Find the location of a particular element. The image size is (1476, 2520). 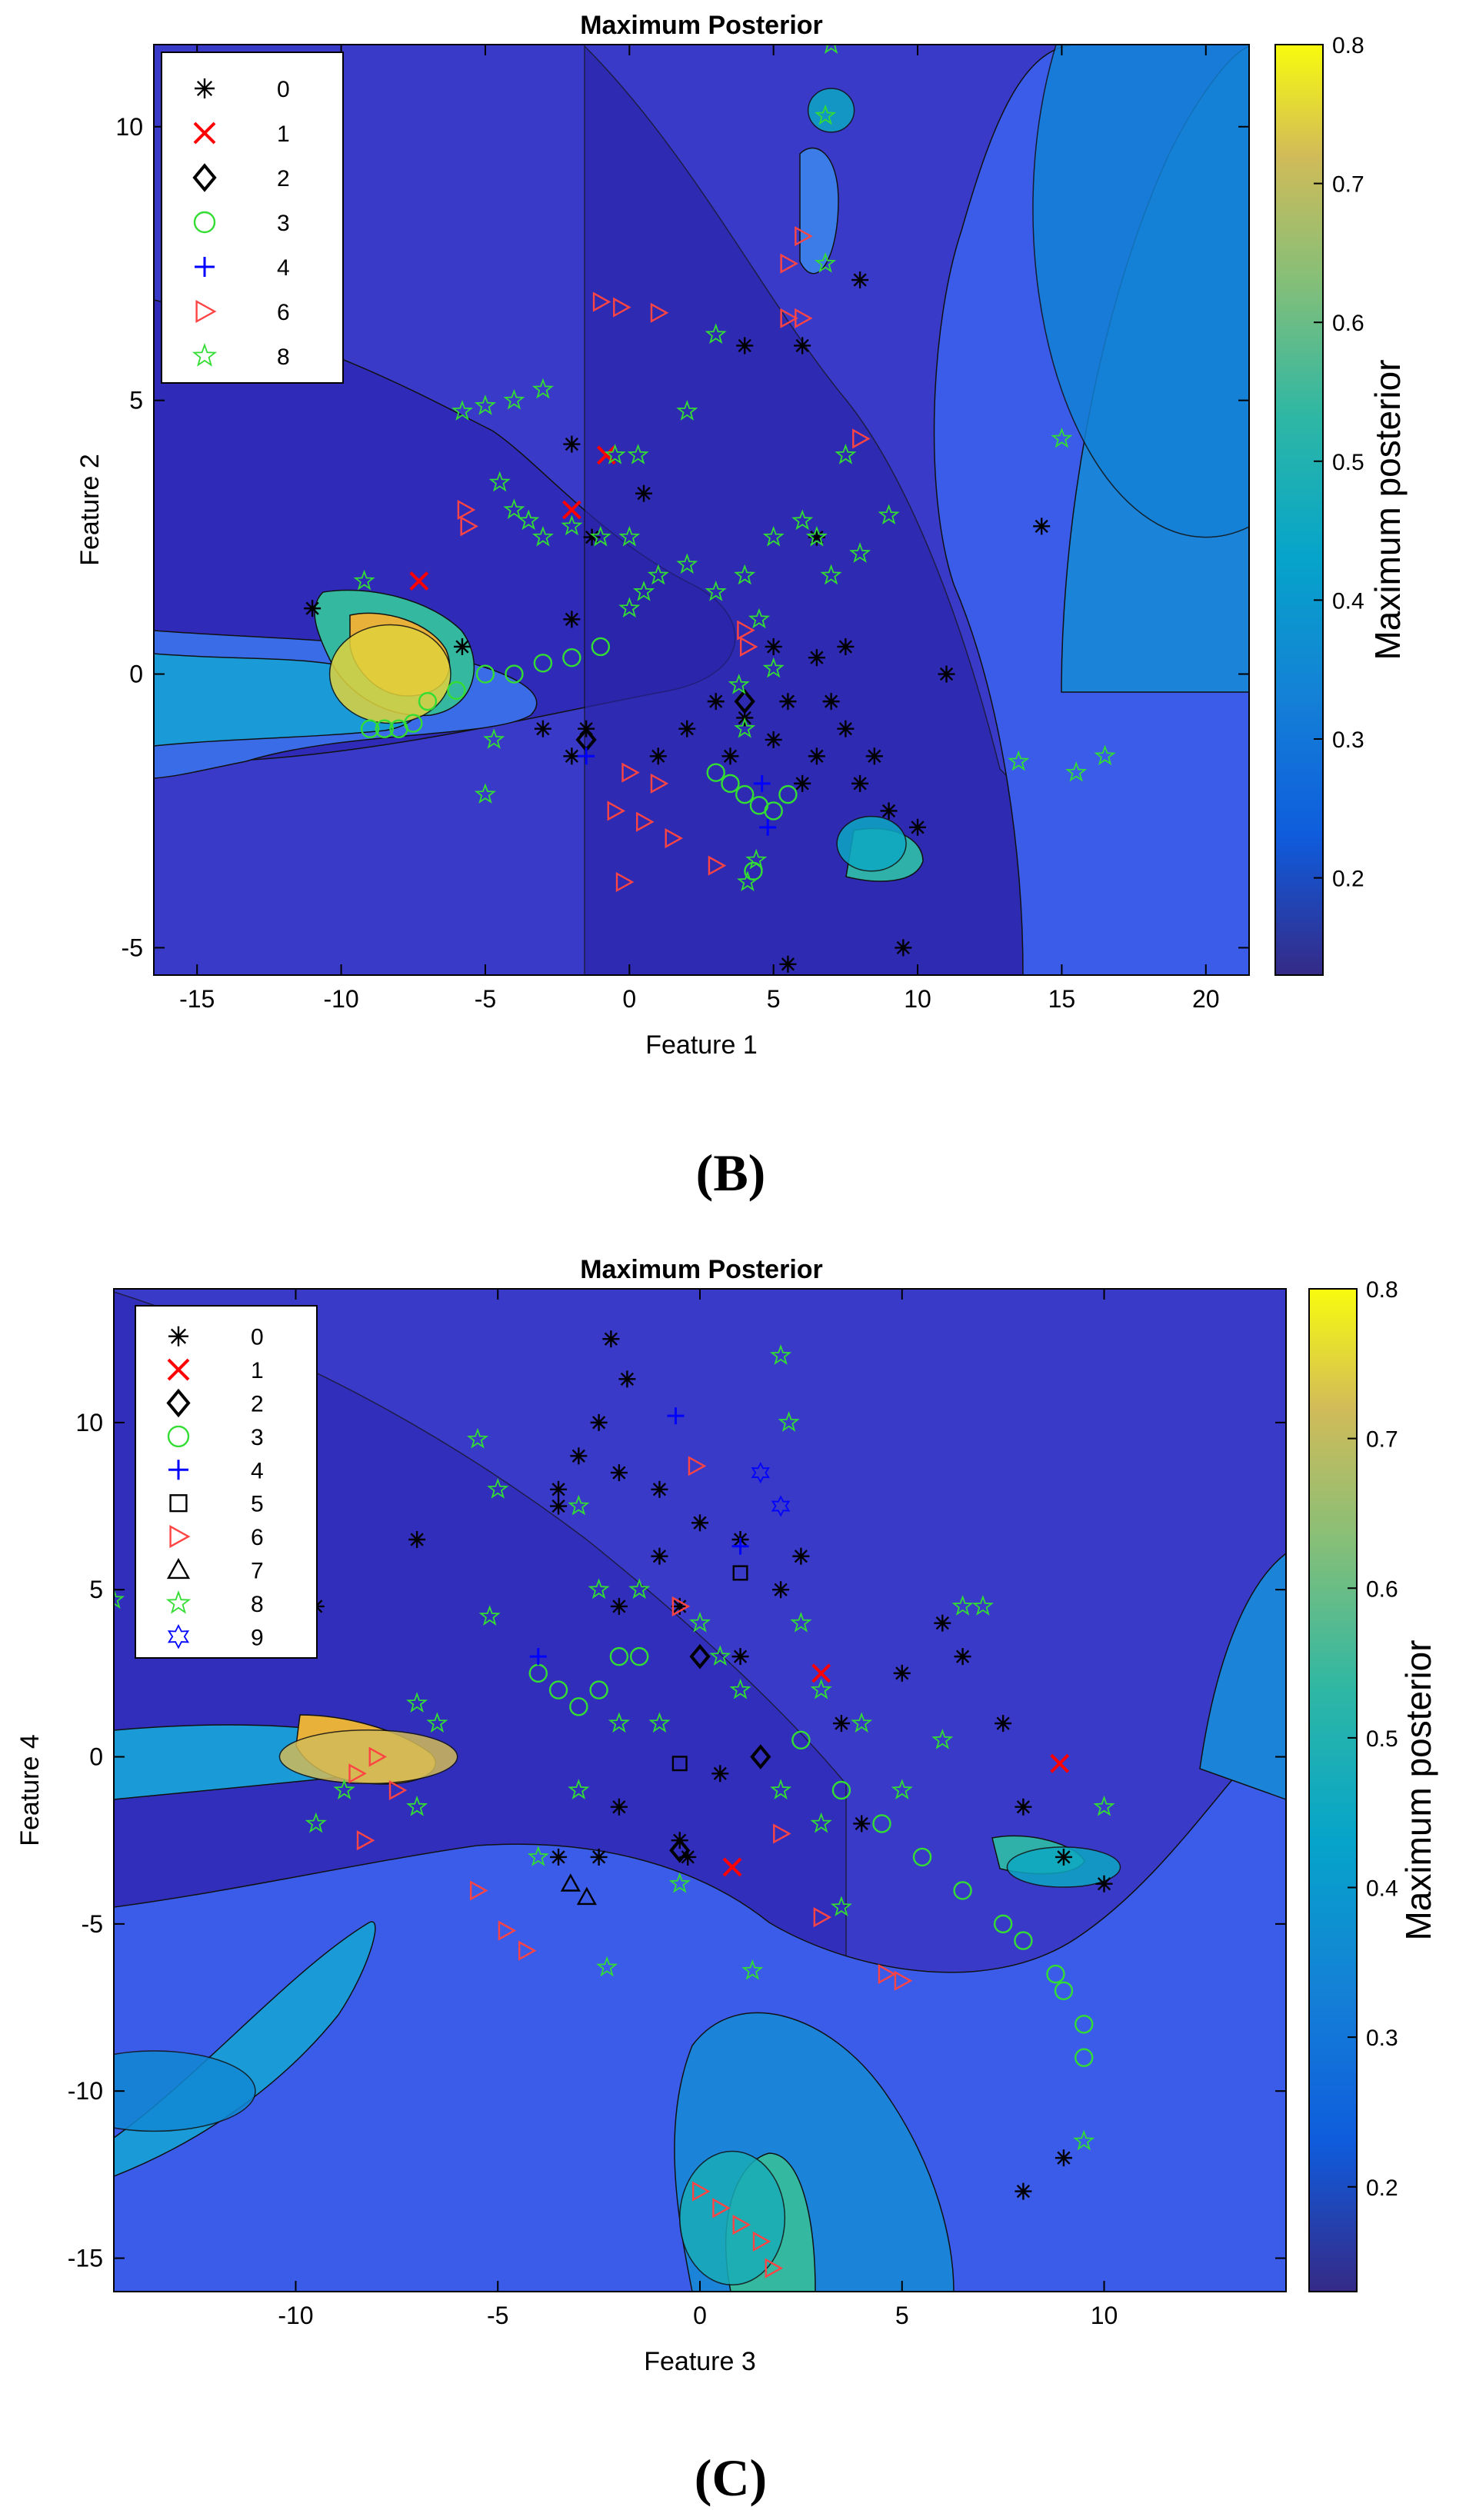

y-tick-label: -10 is located at coordinates (85, 2091).